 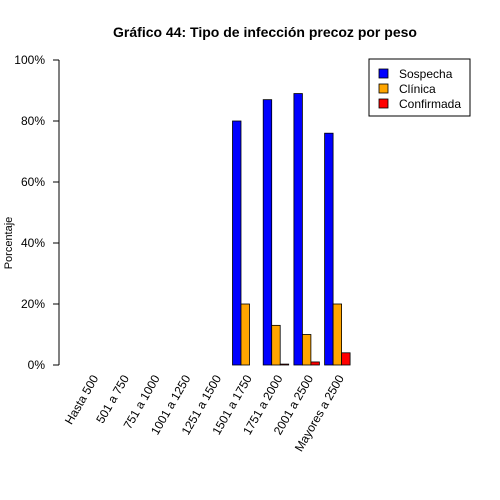 What do you see at coordinates (383, 103) in the screenshot?
I see `legend-swatch-confirmada` at bounding box center [383, 103].